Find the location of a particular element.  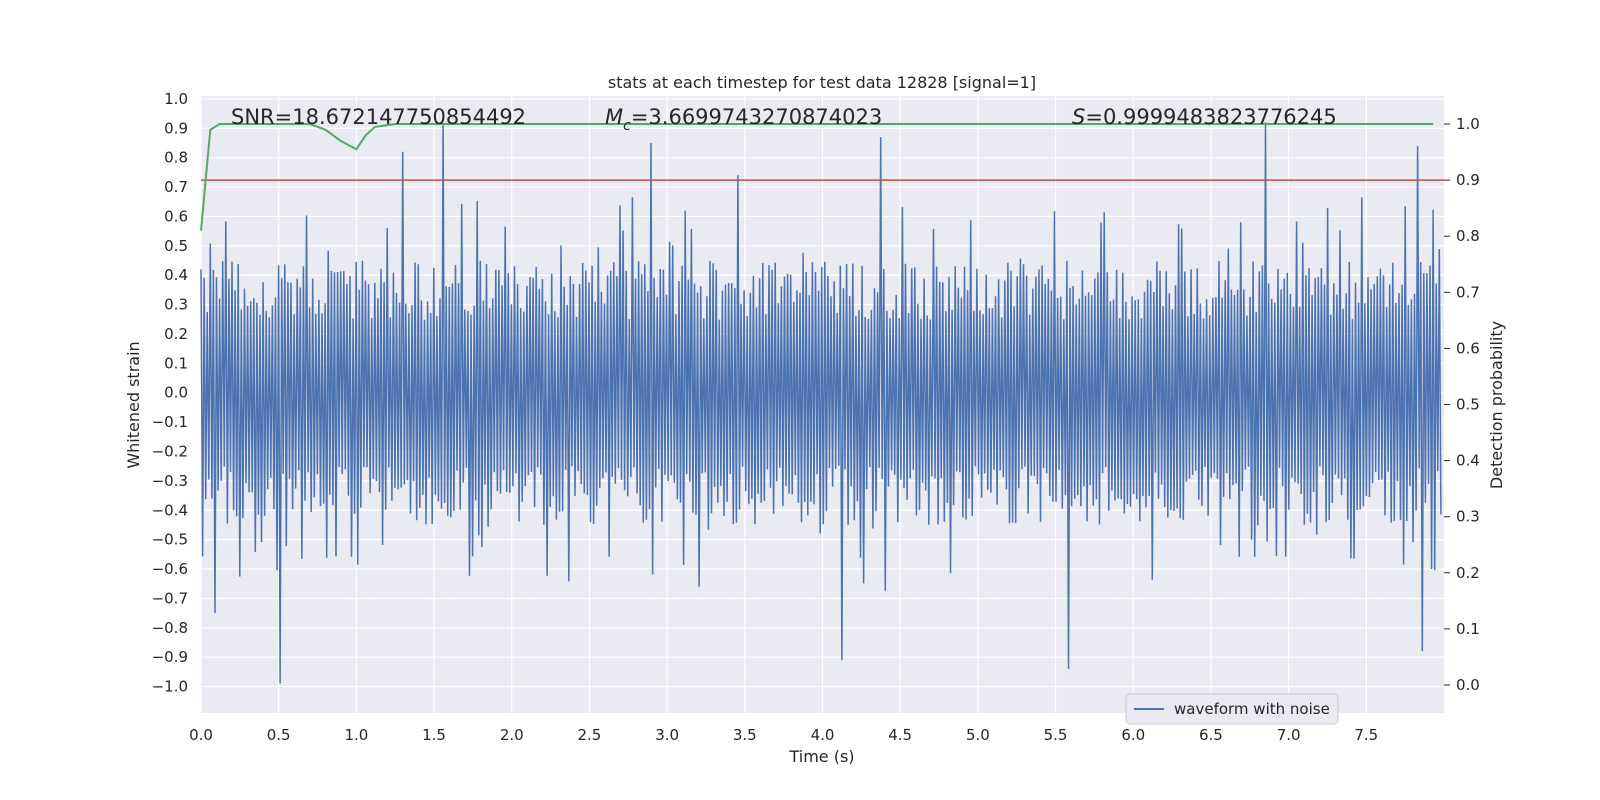

y-tick-label: 0.3 is located at coordinates (176, 305).